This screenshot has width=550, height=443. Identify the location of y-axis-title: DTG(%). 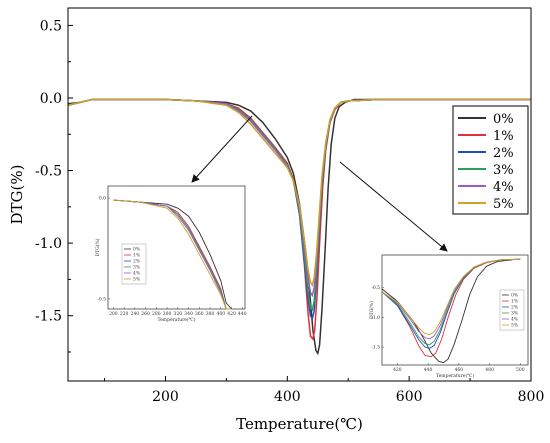
(17, 195).